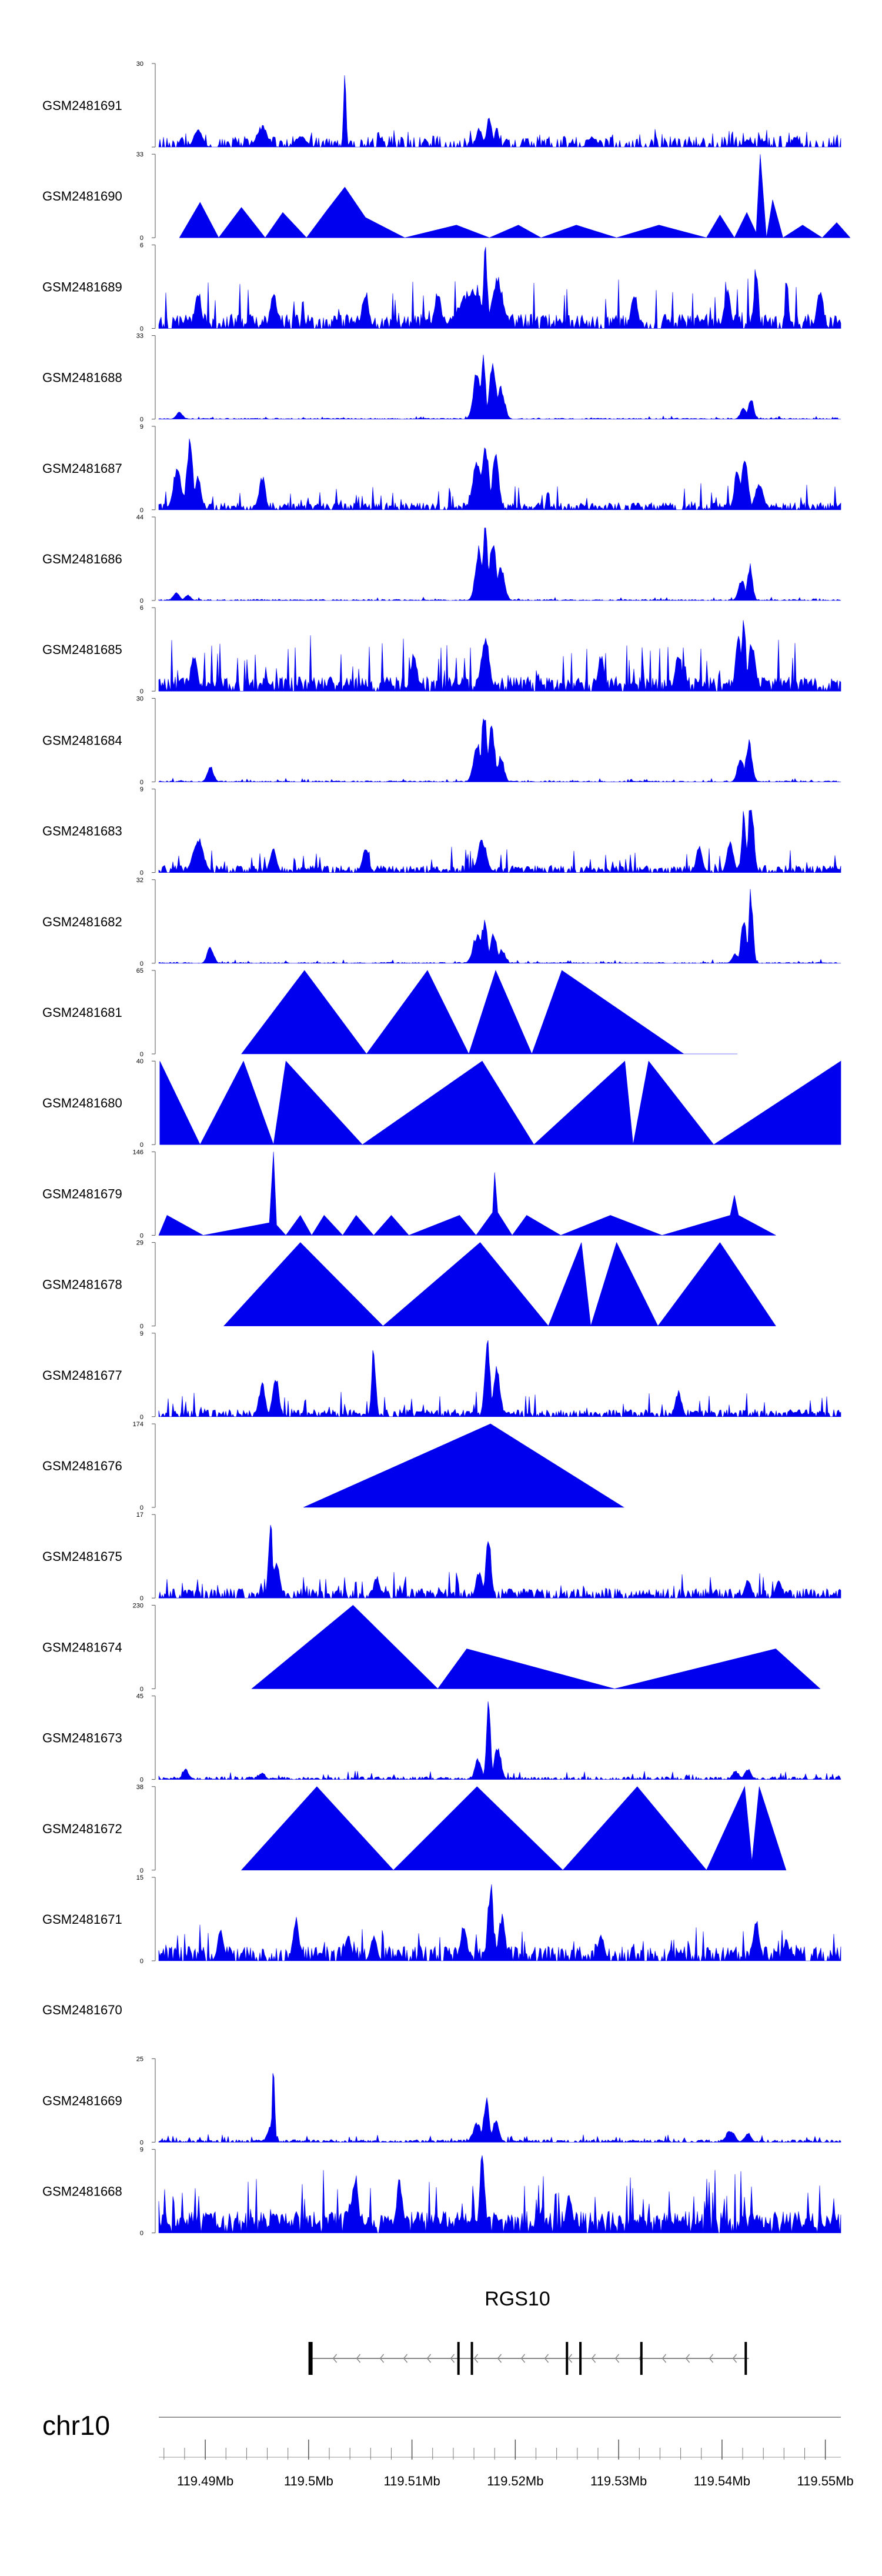 Image resolution: width=882 pixels, height=2576 pixels. Describe the element at coordinates (82, 2010) in the screenshot. I see `track-label: GSM2481670` at that location.